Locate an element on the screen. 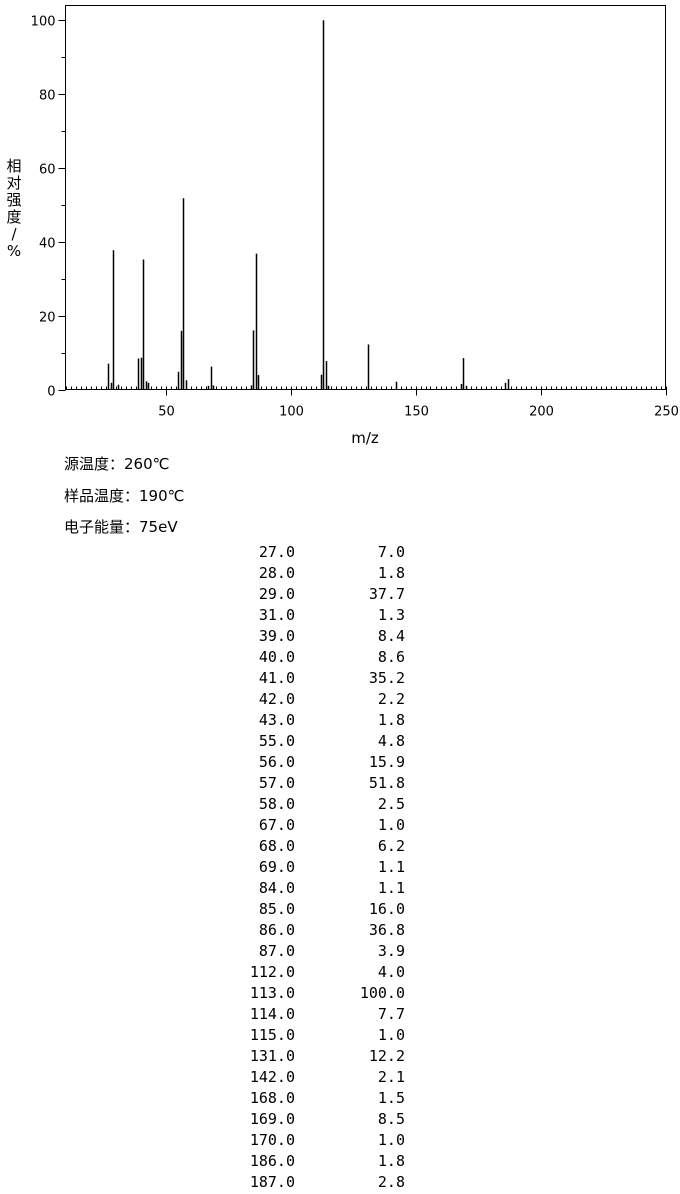 The image size is (680, 1194). intensity-value: 8.6 is located at coordinates (391, 657).